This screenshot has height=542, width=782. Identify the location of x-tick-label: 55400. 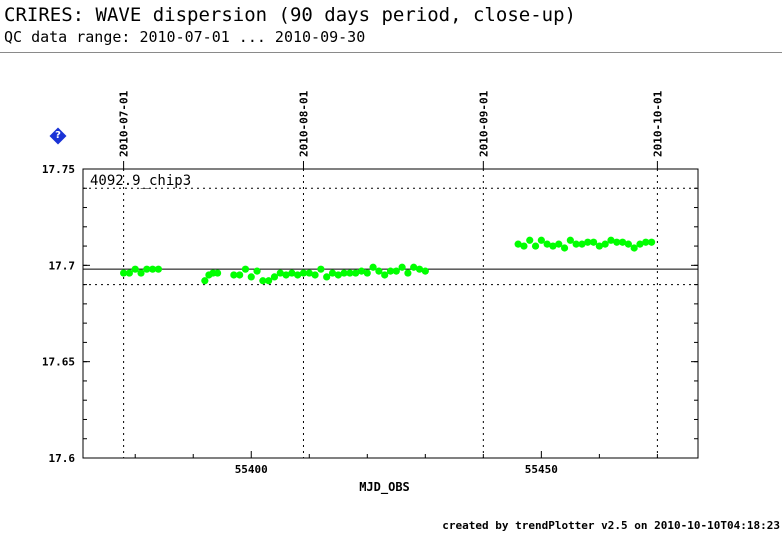
(251, 469).